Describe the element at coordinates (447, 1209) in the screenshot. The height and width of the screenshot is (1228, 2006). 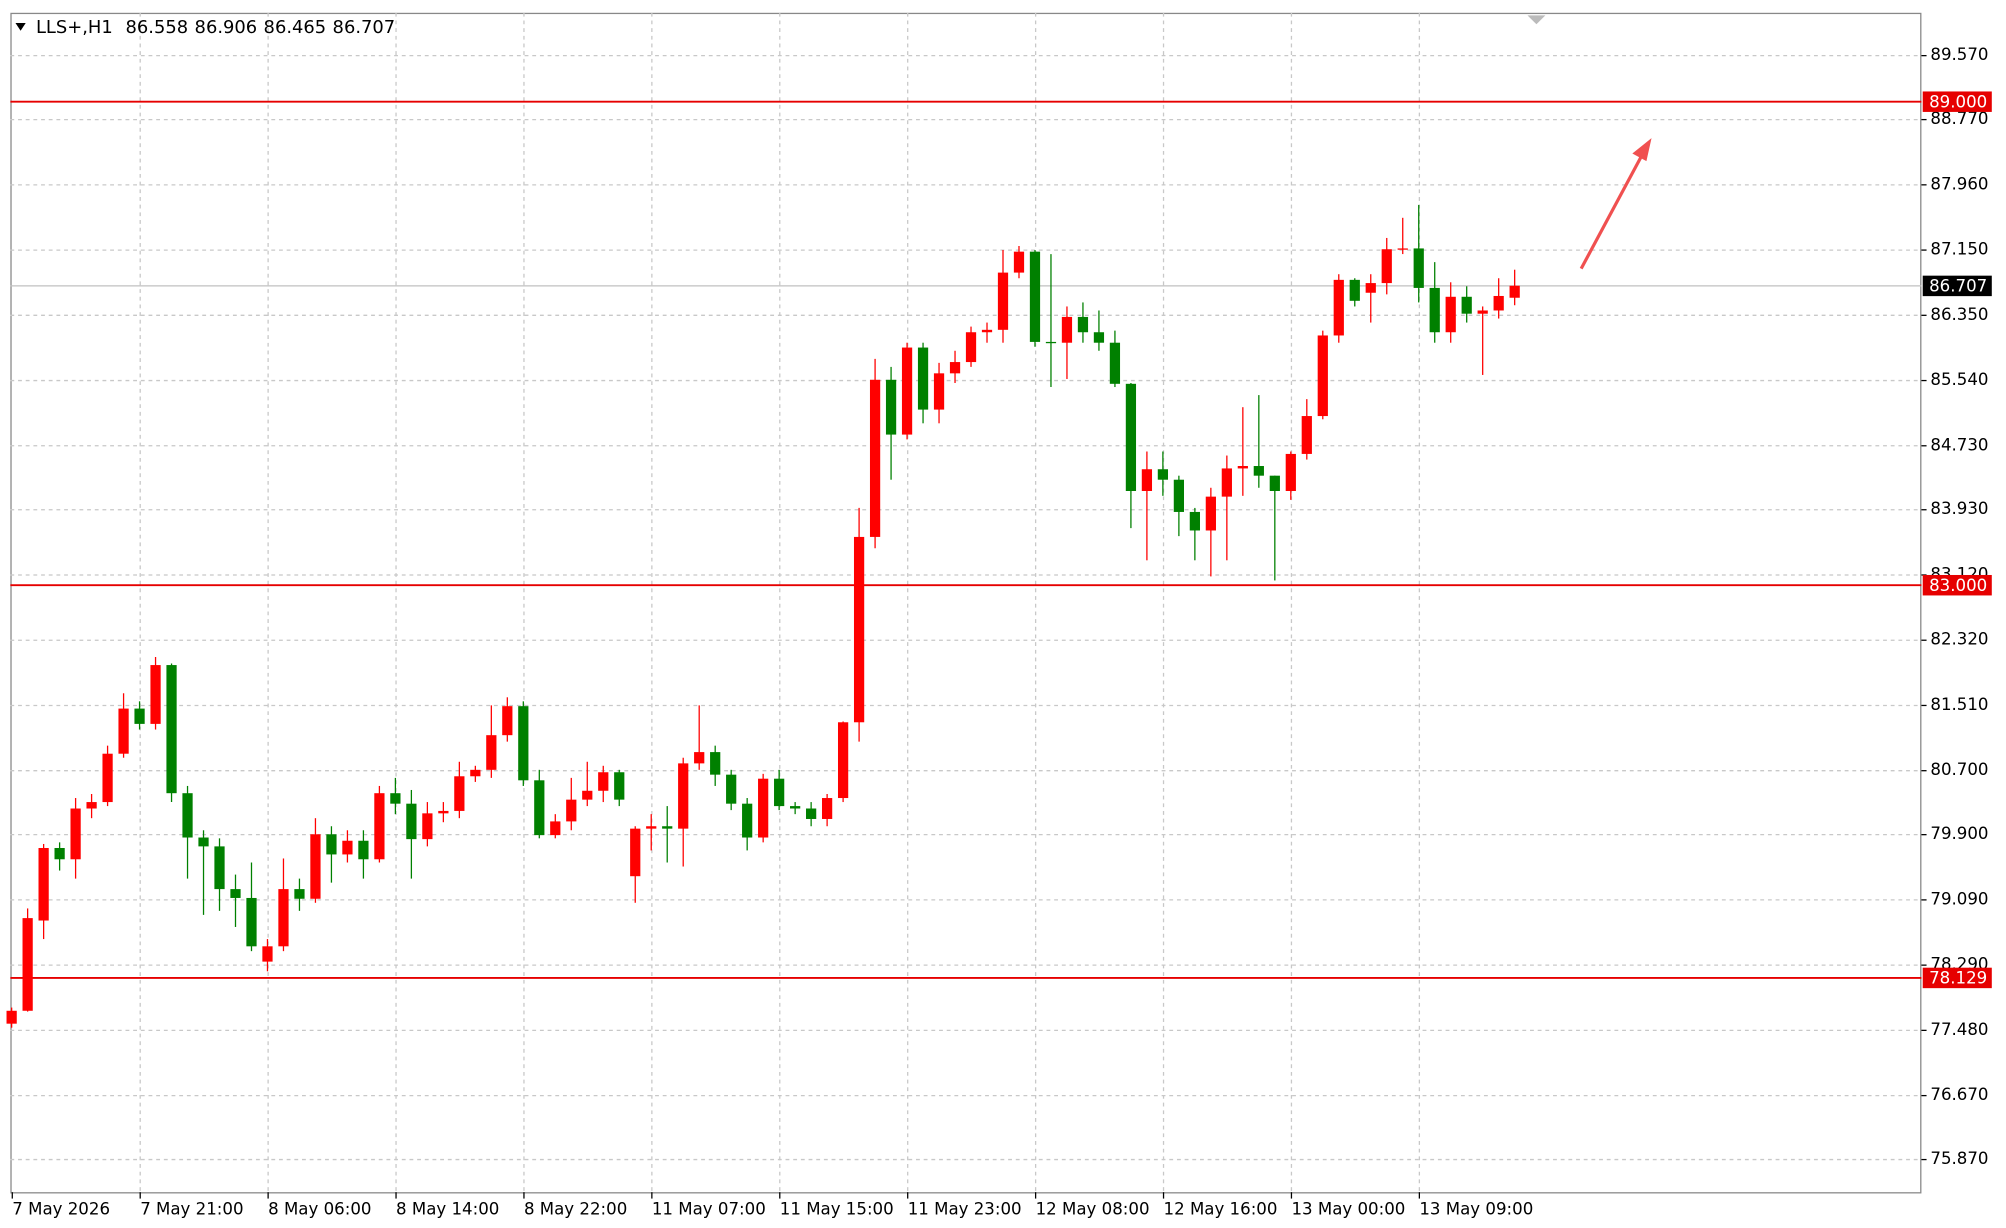
I see `x-tick-label: 8 May 14:00` at that location.